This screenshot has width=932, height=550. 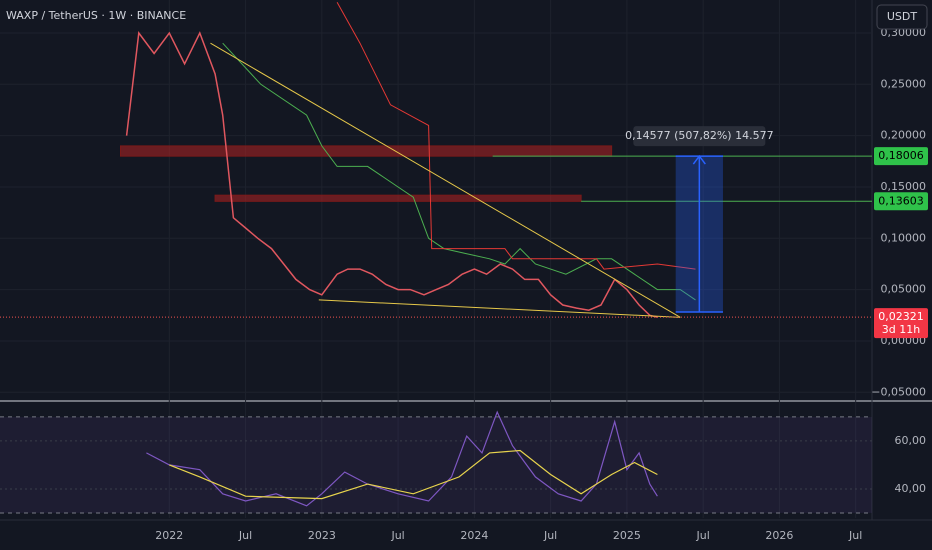 I want to click on last-price-box, so click(x=901, y=323).